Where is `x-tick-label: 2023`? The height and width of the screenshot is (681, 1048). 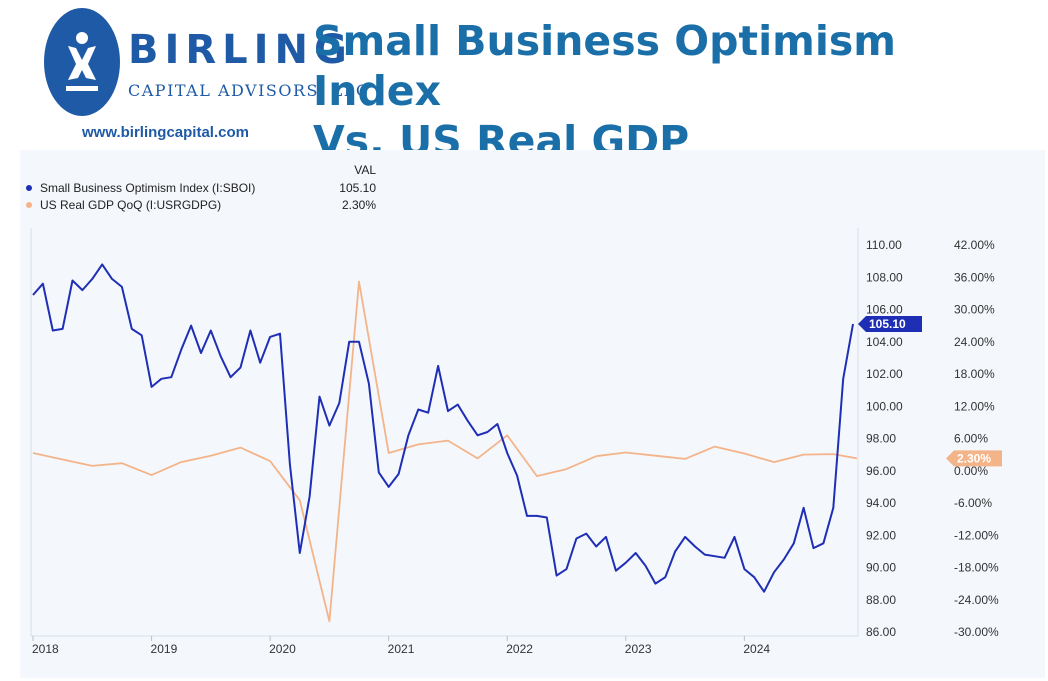 x-tick-label: 2023 is located at coordinates (638, 649).